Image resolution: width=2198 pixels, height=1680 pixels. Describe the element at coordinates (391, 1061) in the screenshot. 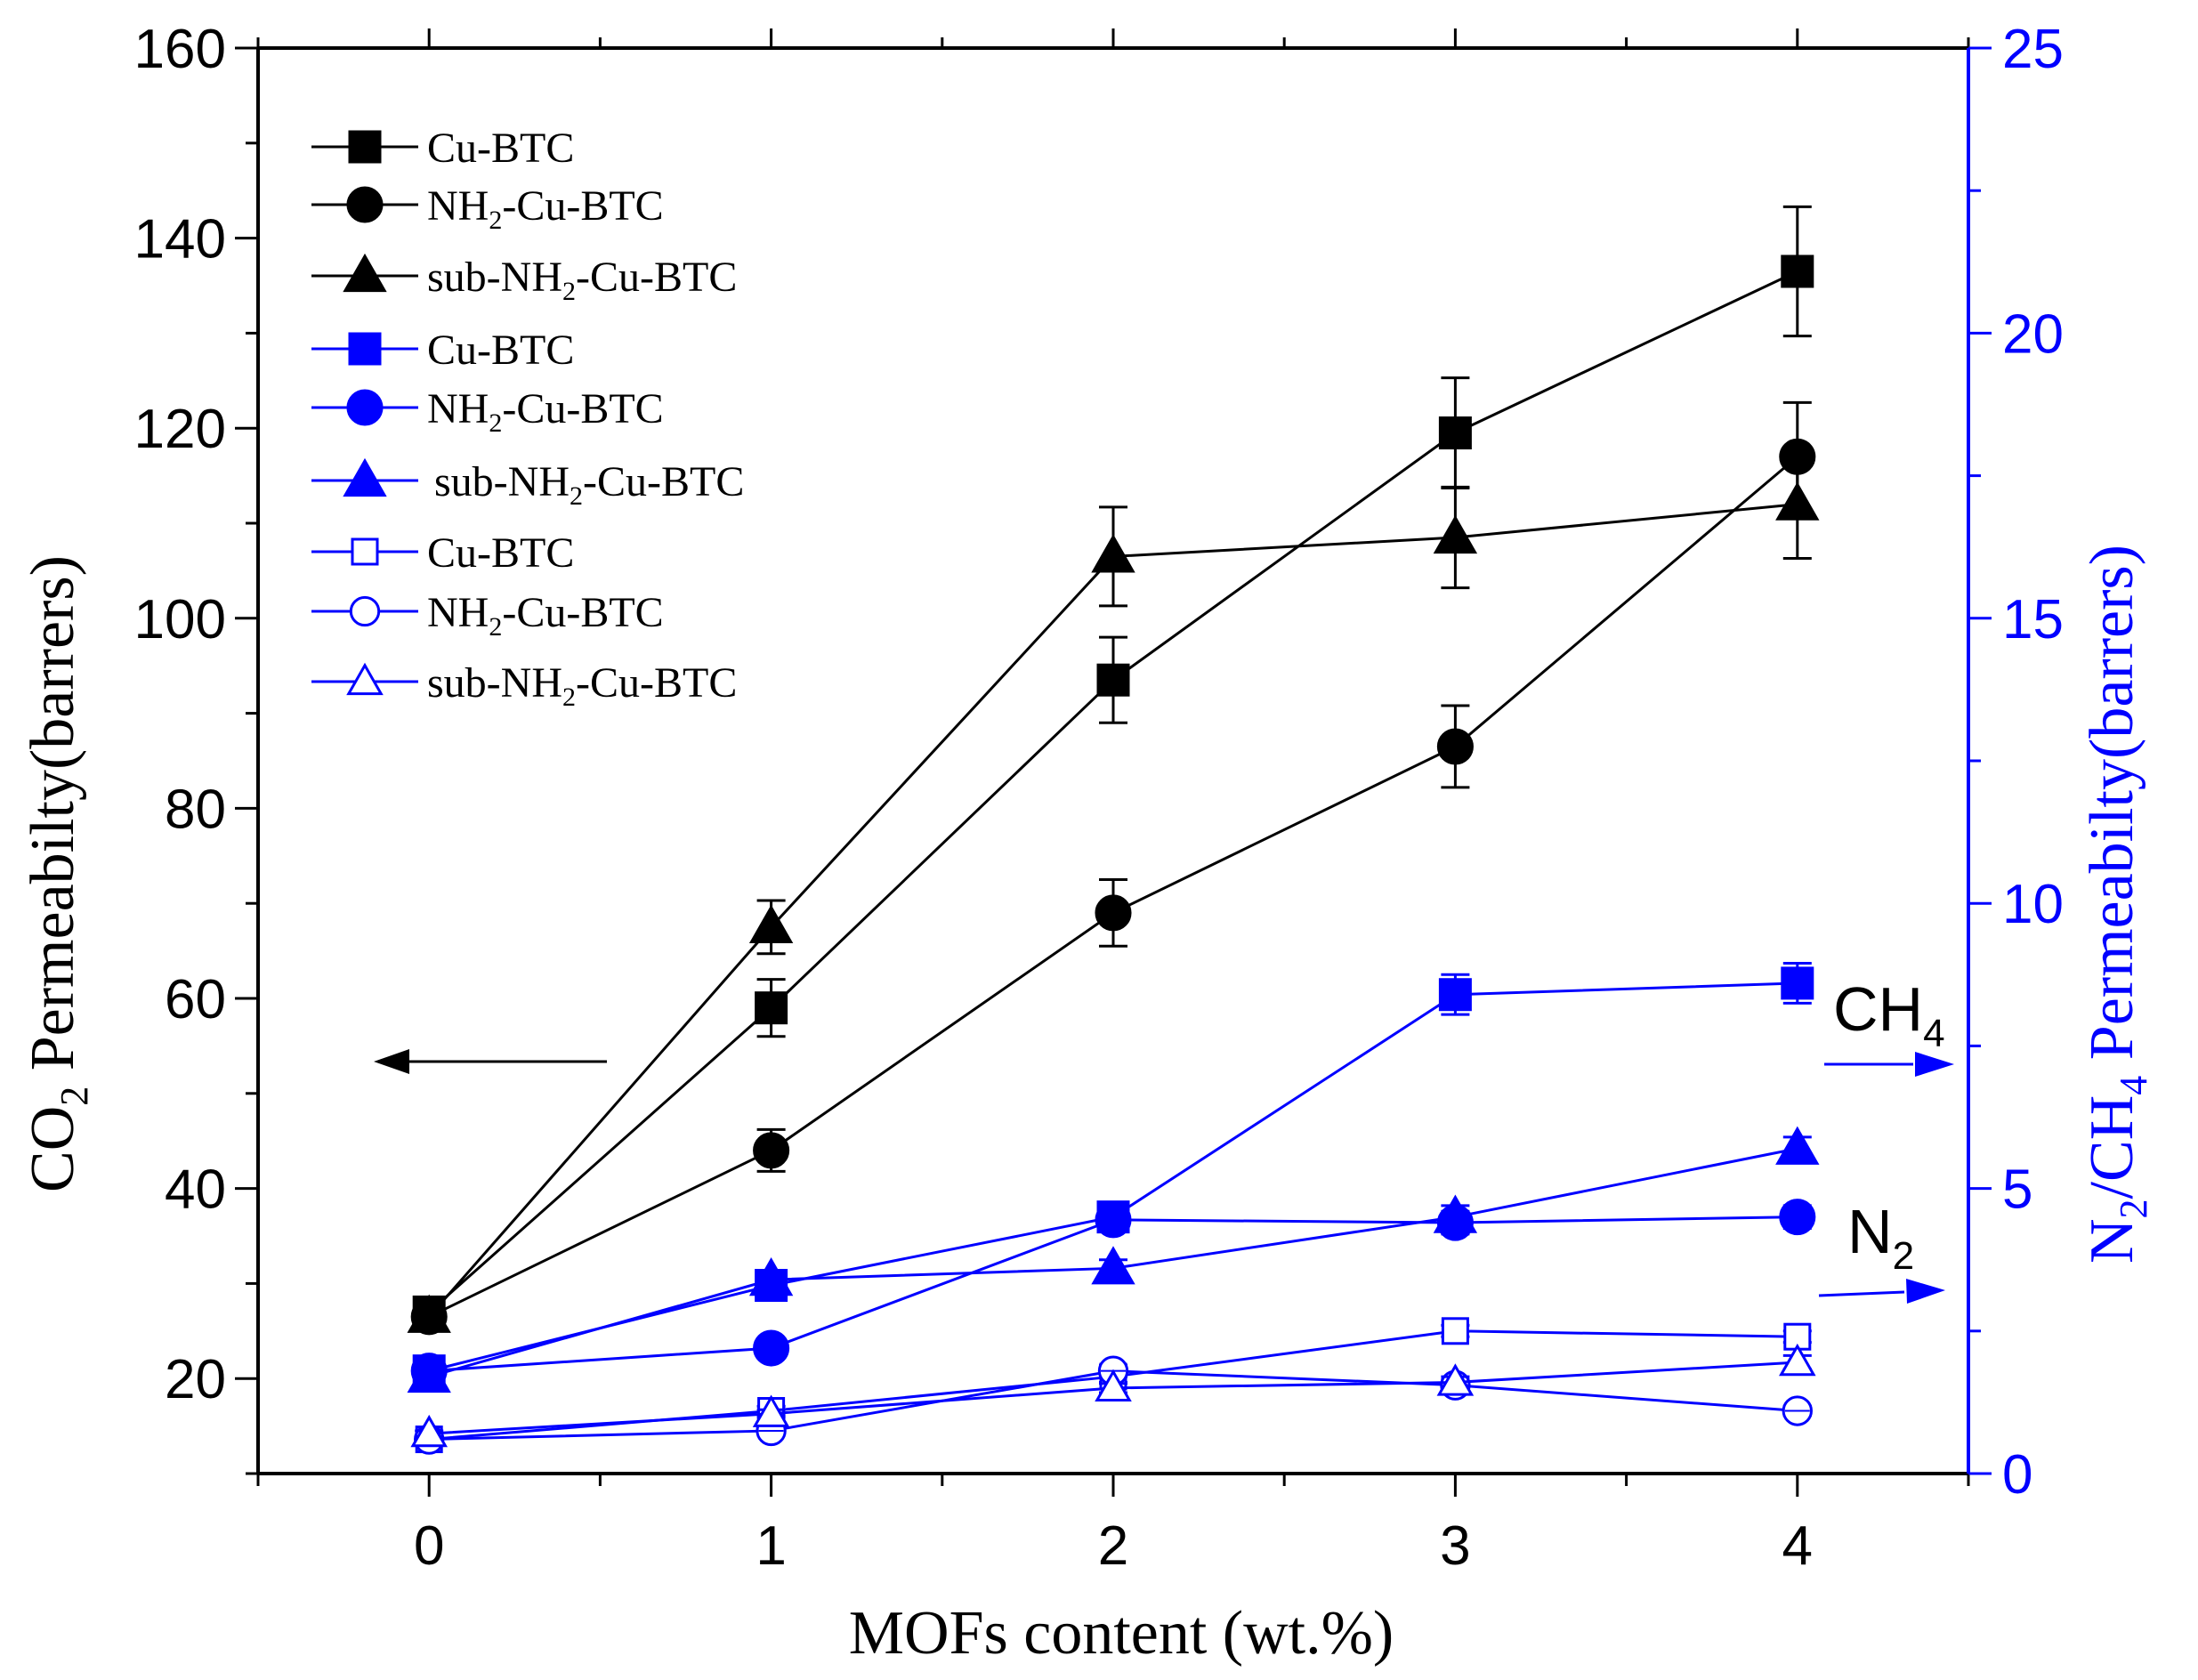

I see `left-axis-arrow-head` at that location.